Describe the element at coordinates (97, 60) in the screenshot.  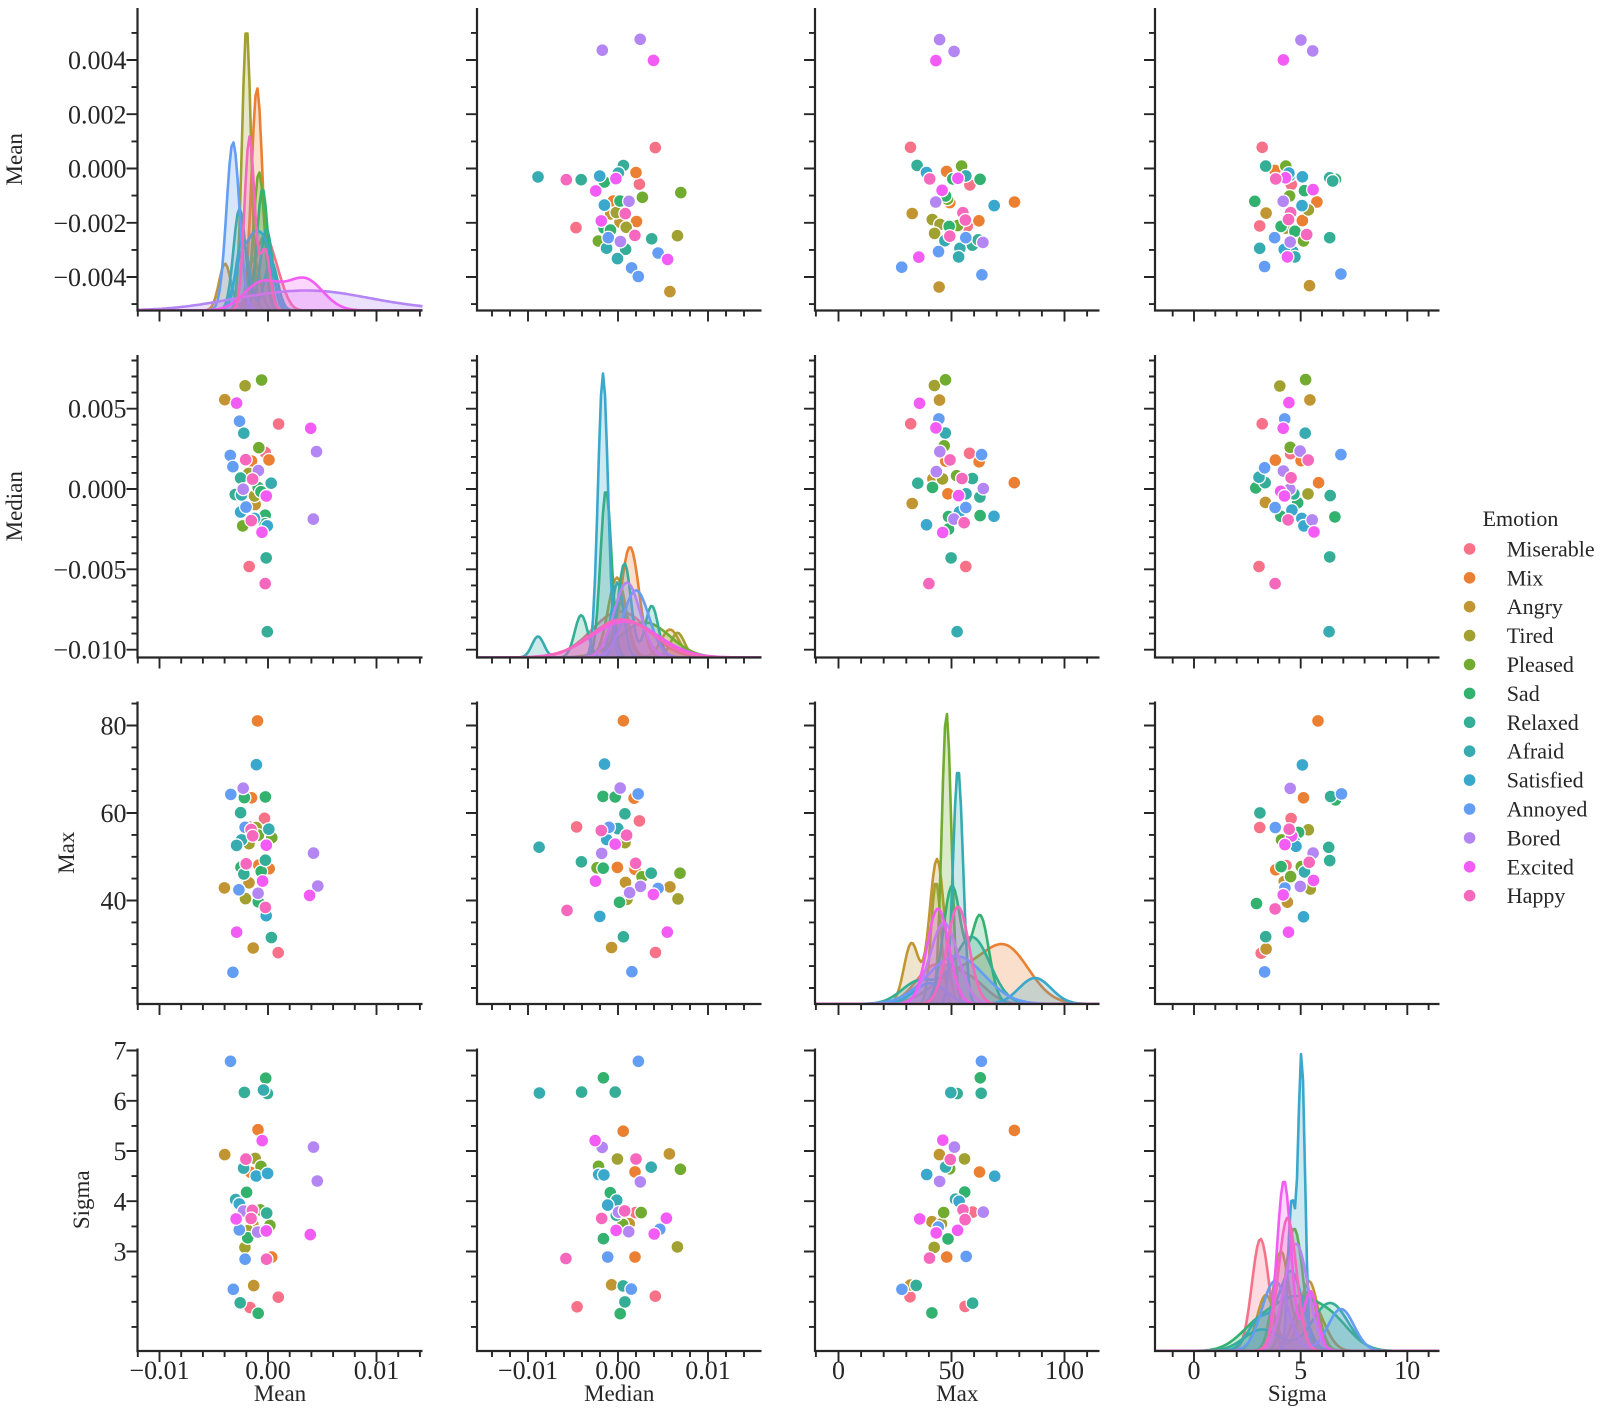
I see `svg-text: 0.004` at that location.